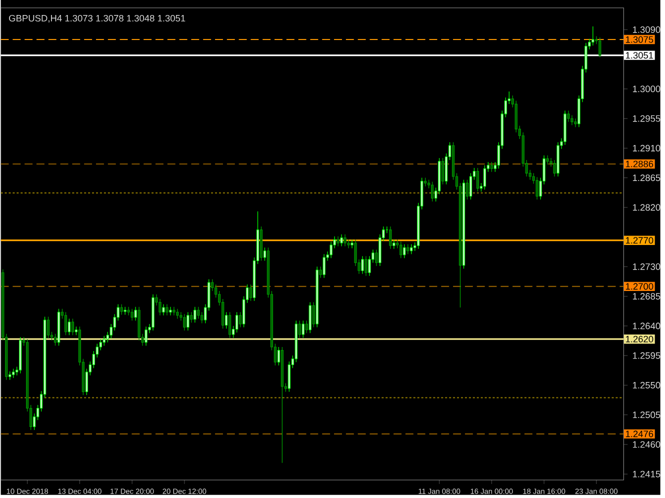 The width and height of the screenshot is (665, 498). What do you see at coordinates (646, 89) in the screenshot?
I see `y-tick-label: 1.3000` at bounding box center [646, 89].